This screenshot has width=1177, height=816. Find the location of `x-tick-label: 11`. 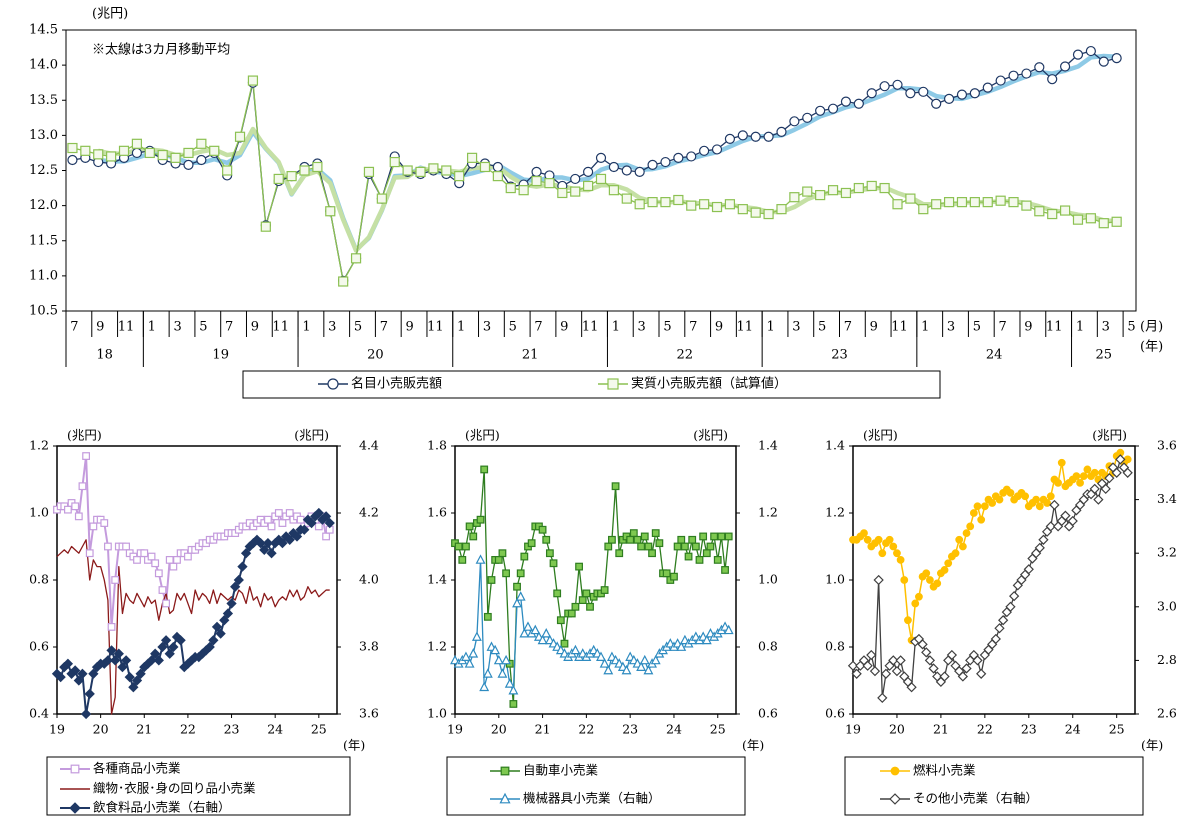

x-tick-label: 11 is located at coordinates (745, 327).